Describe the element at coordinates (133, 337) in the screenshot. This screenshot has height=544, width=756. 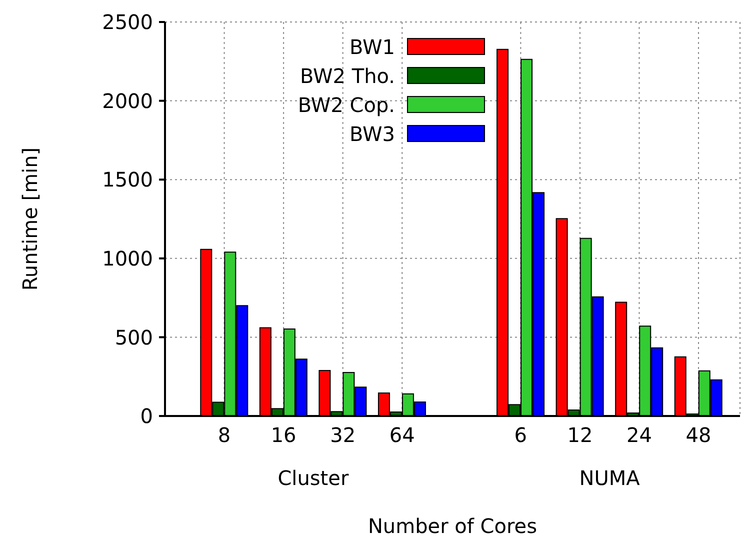
I see `y-tick-label: 500` at that location.